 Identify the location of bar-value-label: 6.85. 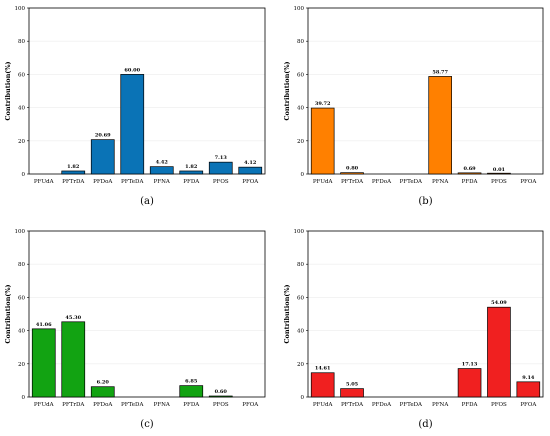
(191, 382).